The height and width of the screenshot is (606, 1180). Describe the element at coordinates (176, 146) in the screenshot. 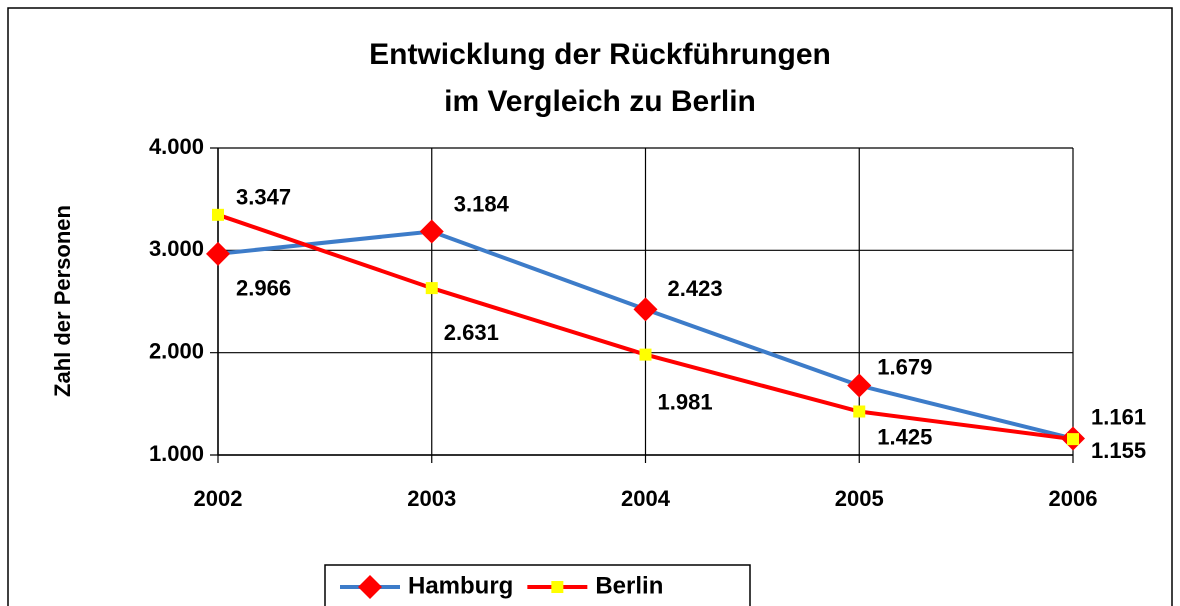

I see `y-tick-label: 4.000` at that location.